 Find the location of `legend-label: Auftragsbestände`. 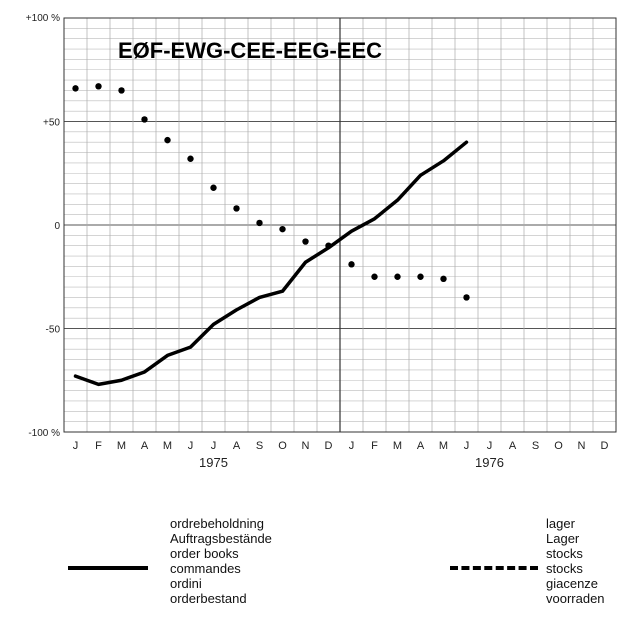

legend-label: Auftragsbestände is located at coordinates (221, 538).